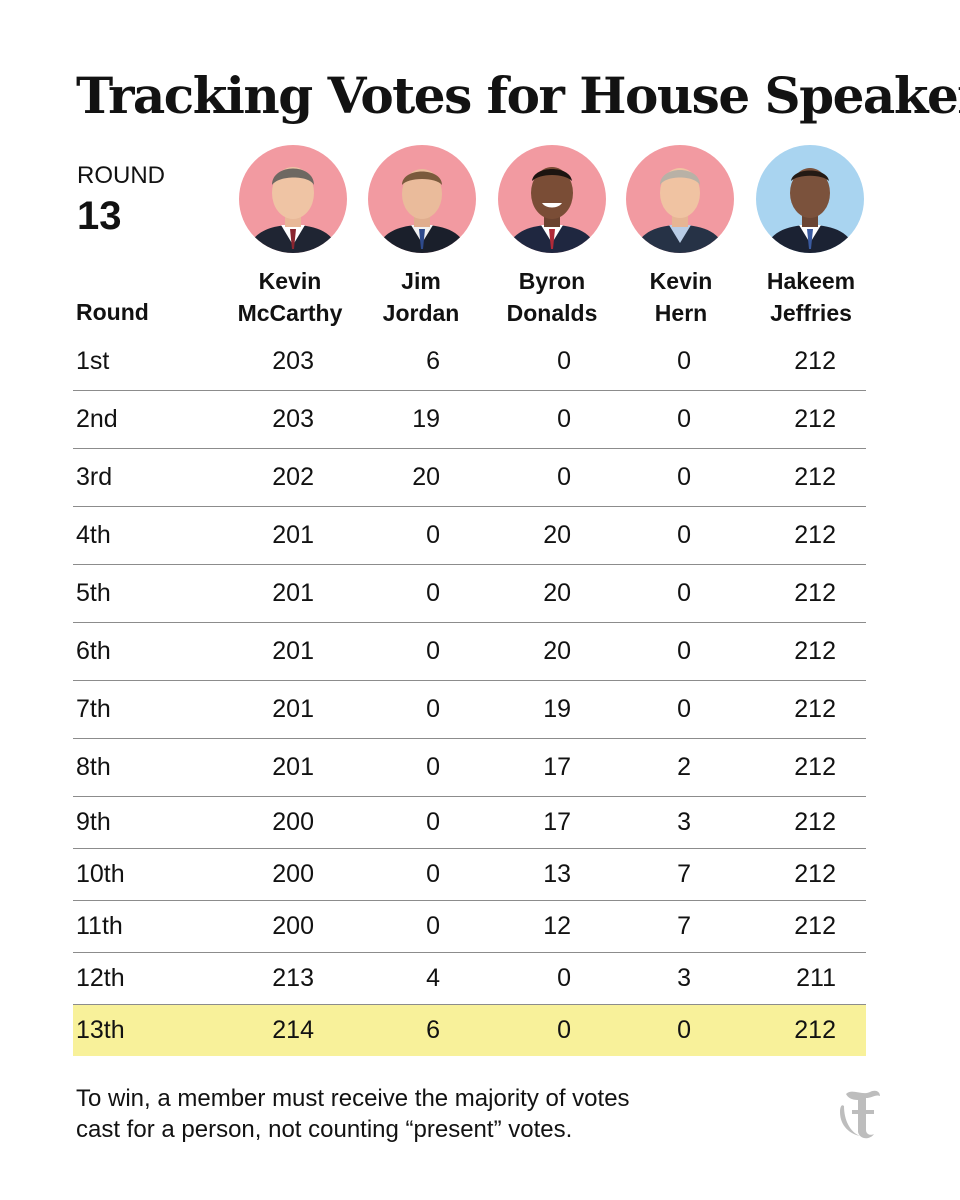 The width and height of the screenshot is (960, 1200). Describe the element at coordinates (93, 709) in the screenshot. I see `round-cell: 7th` at that location.